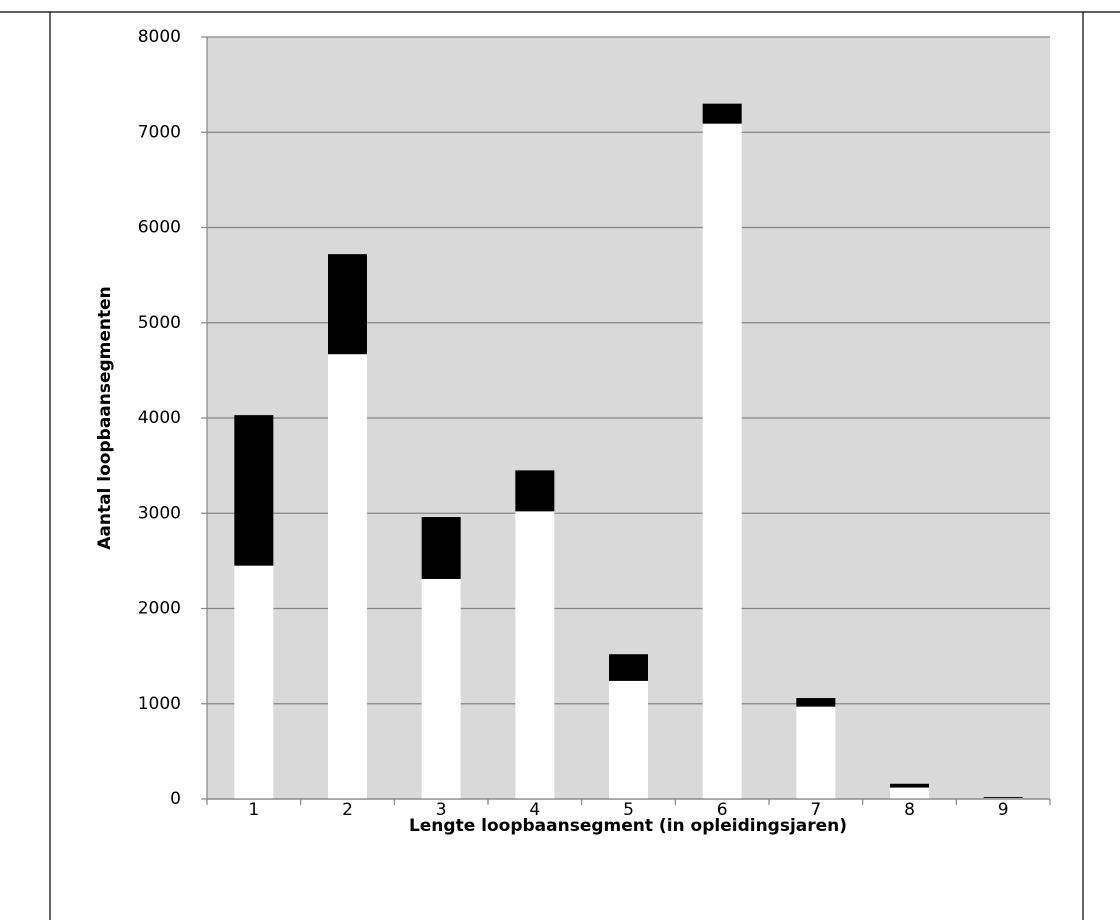 The width and height of the screenshot is (1120, 920). What do you see at coordinates (175, 799) in the screenshot?
I see `y-tick-label: 0` at bounding box center [175, 799].